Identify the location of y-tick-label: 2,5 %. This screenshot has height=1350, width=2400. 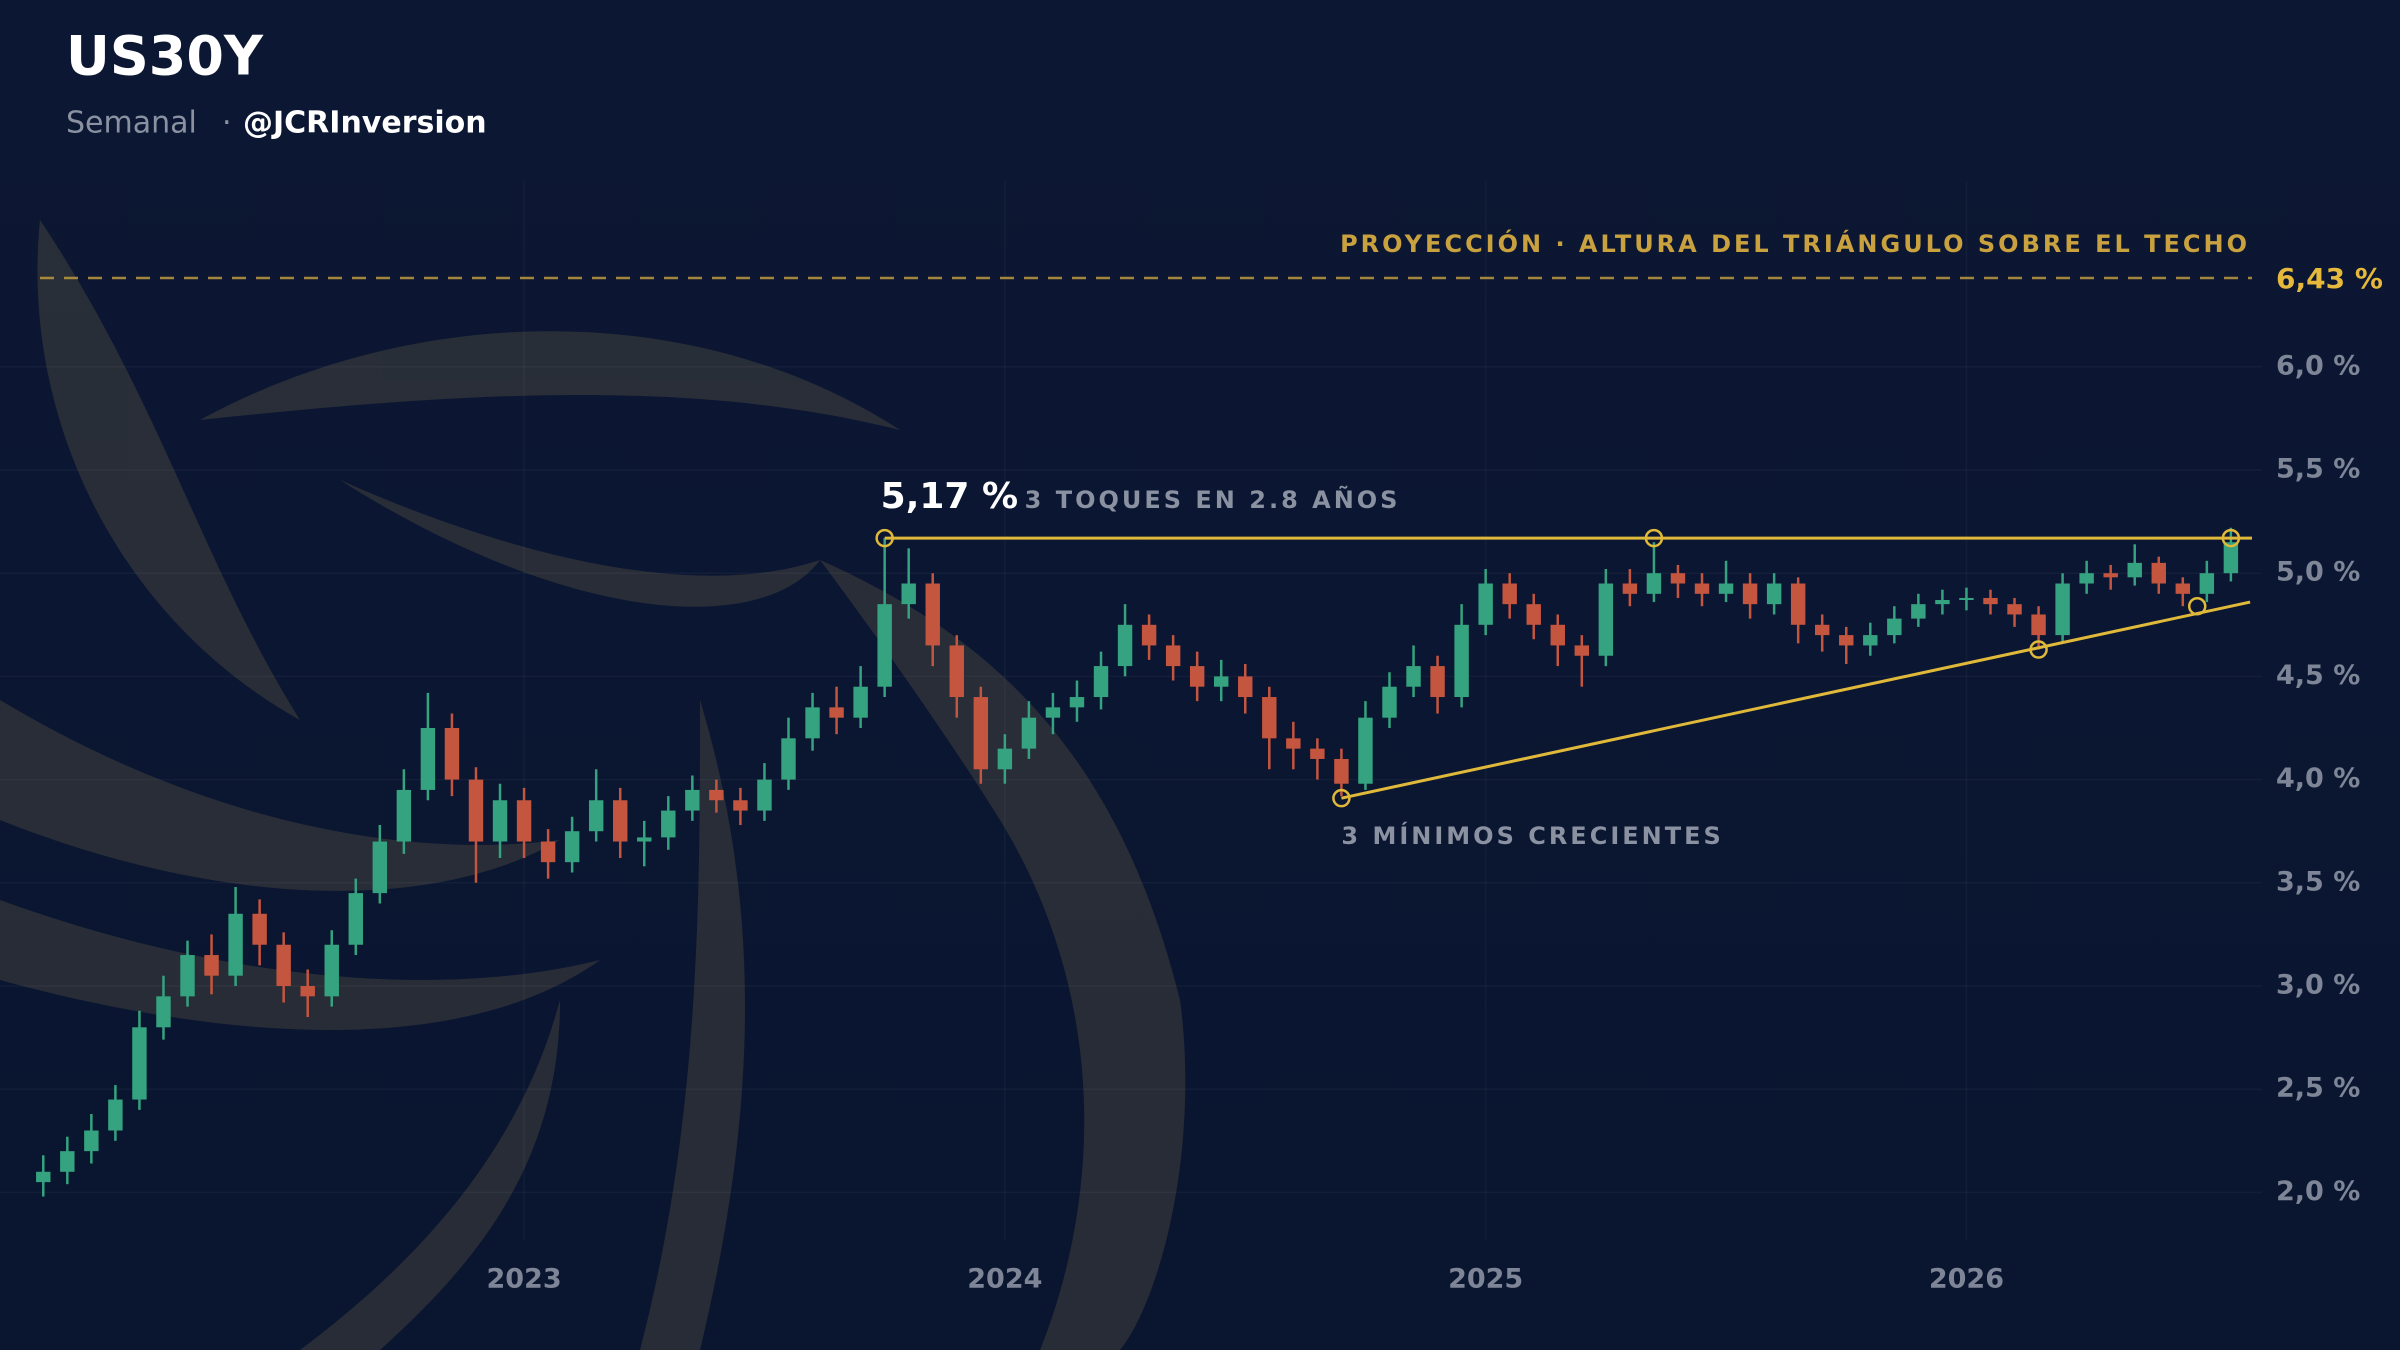
(2318, 1088).